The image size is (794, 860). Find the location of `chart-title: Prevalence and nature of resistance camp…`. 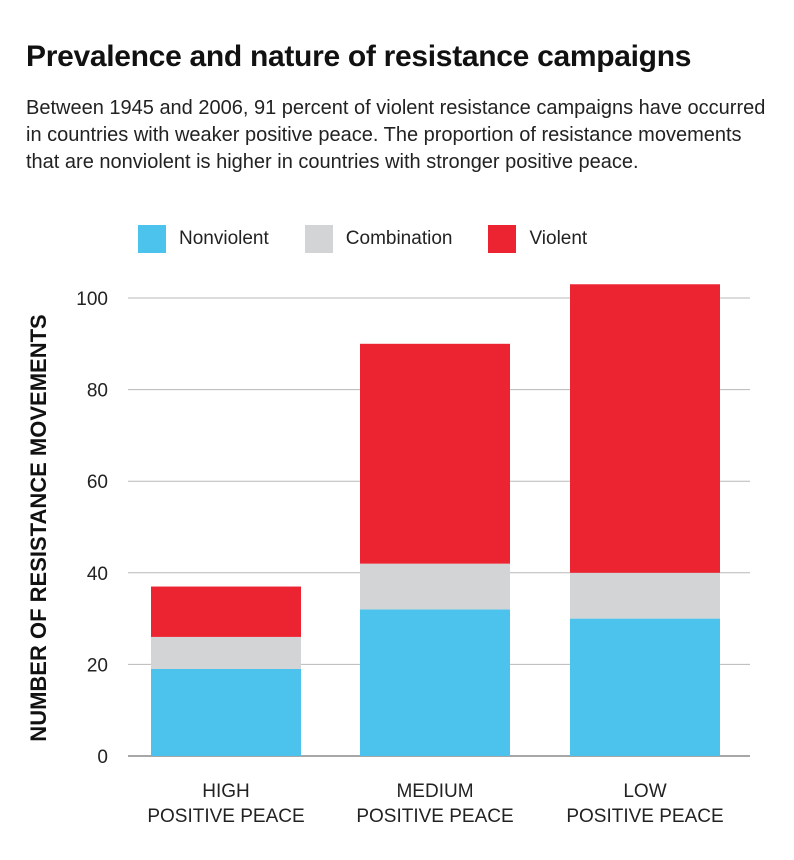

chart-title: Prevalence and nature of resistance camp… is located at coordinates (359, 56).